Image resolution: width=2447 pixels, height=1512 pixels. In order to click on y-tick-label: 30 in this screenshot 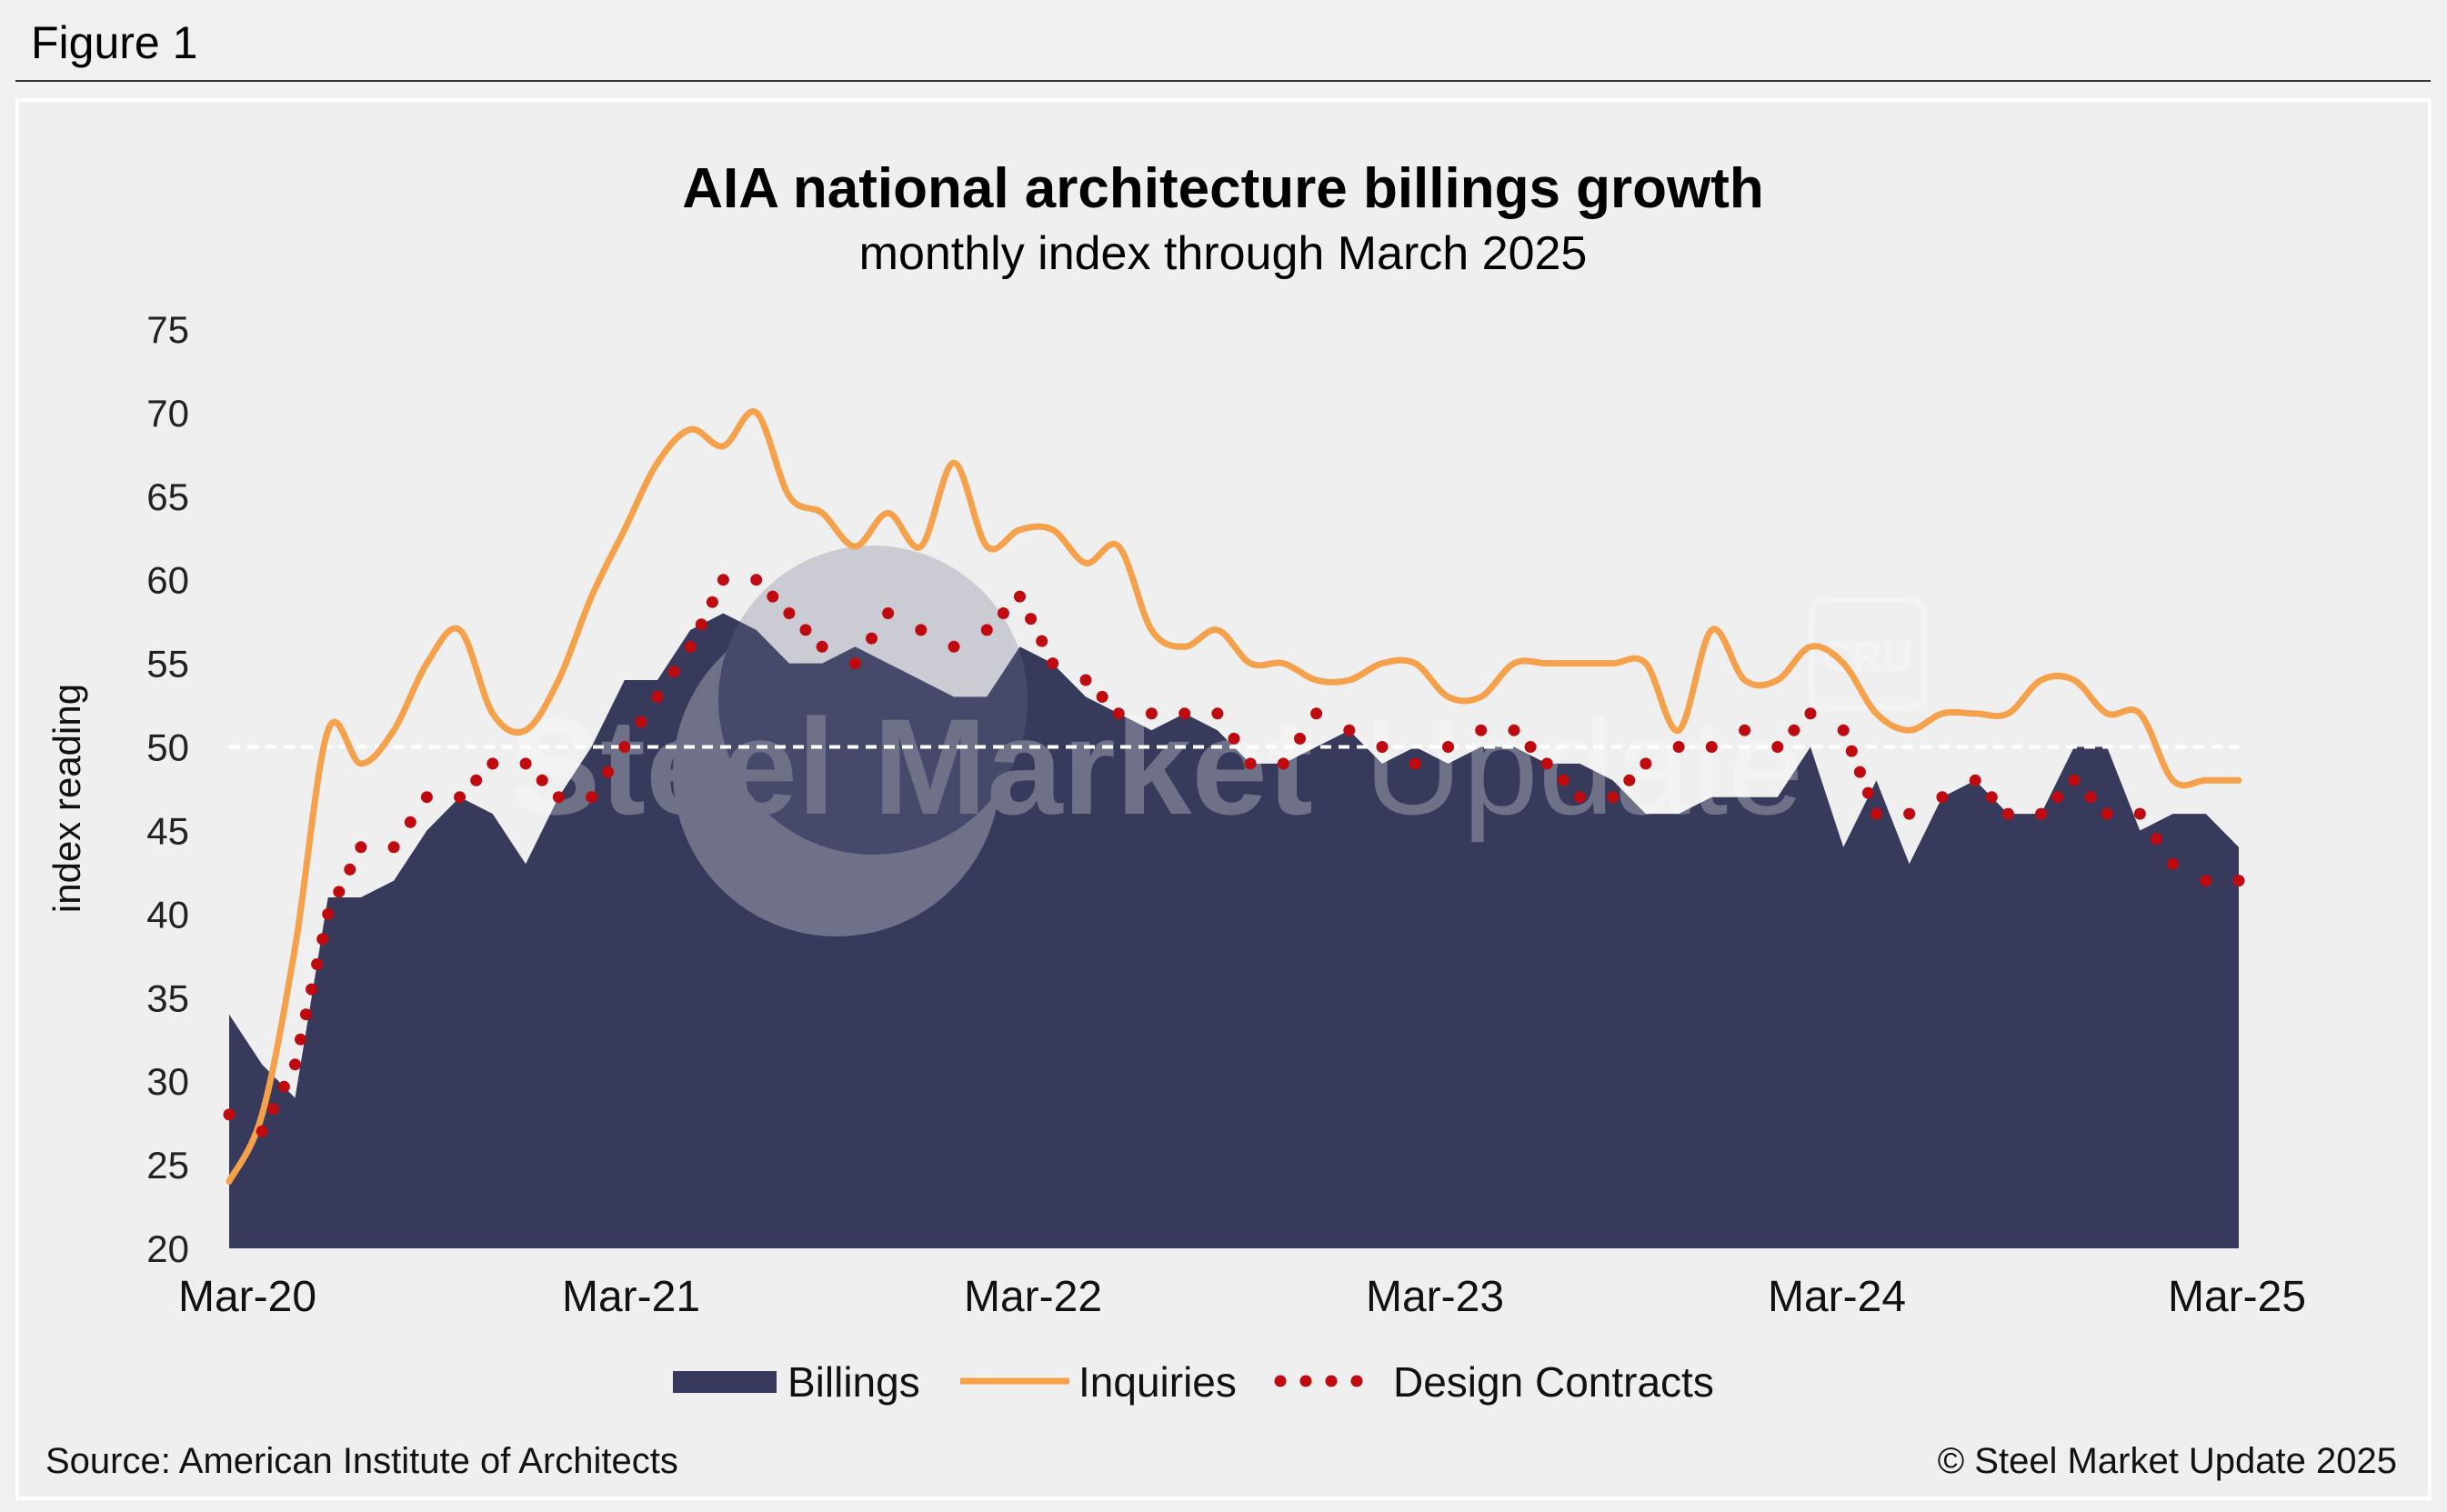, I will do `click(168, 1081)`.